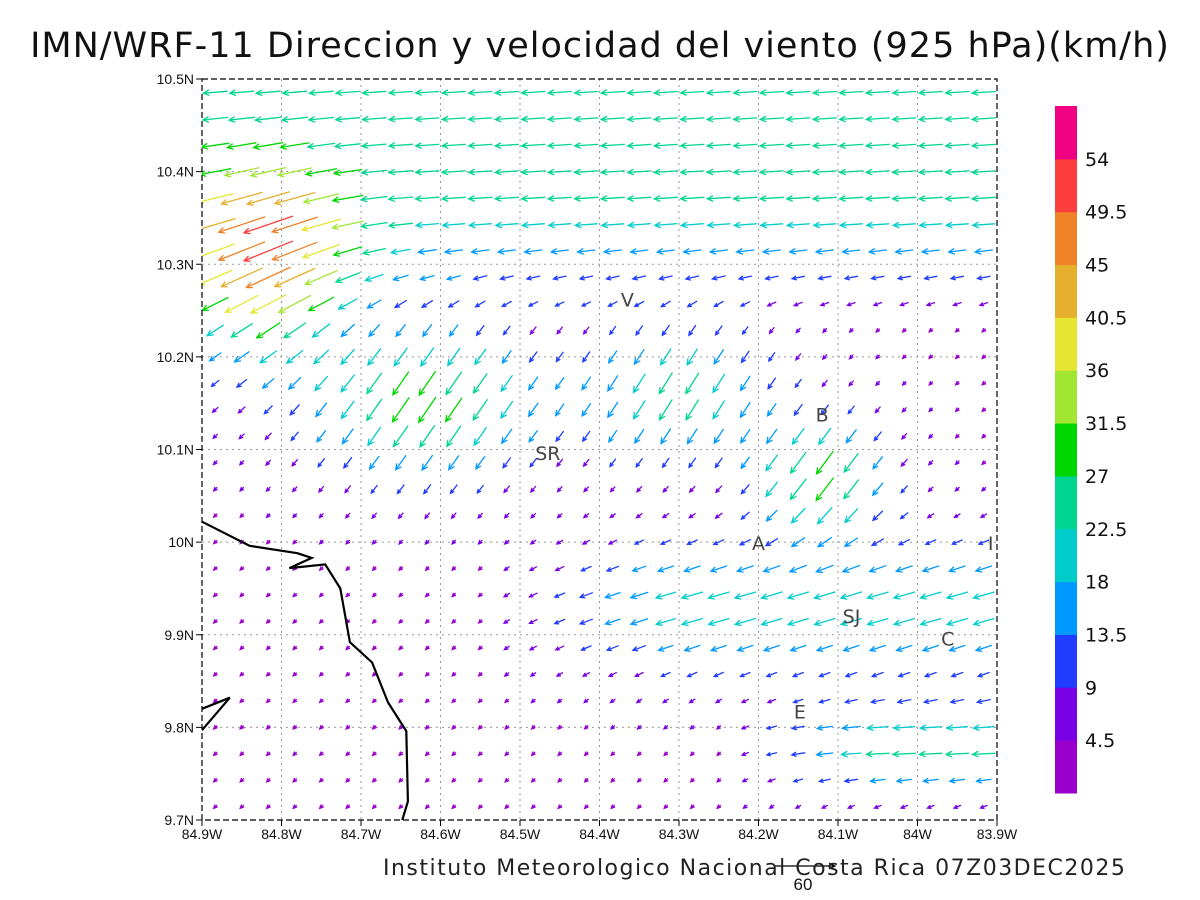  I want to click on y-tick-label: 9.9N, so click(179, 635).